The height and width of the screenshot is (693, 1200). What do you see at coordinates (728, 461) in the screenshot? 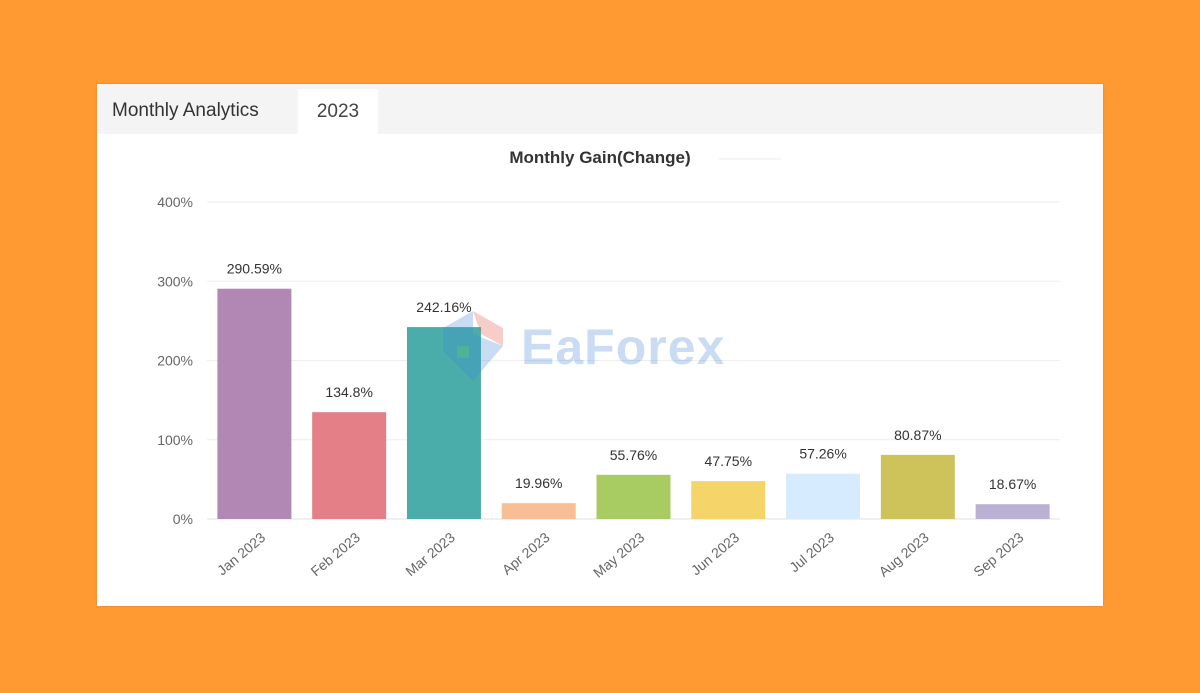
I see `bar-data-label: 47.75%` at bounding box center [728, 461].